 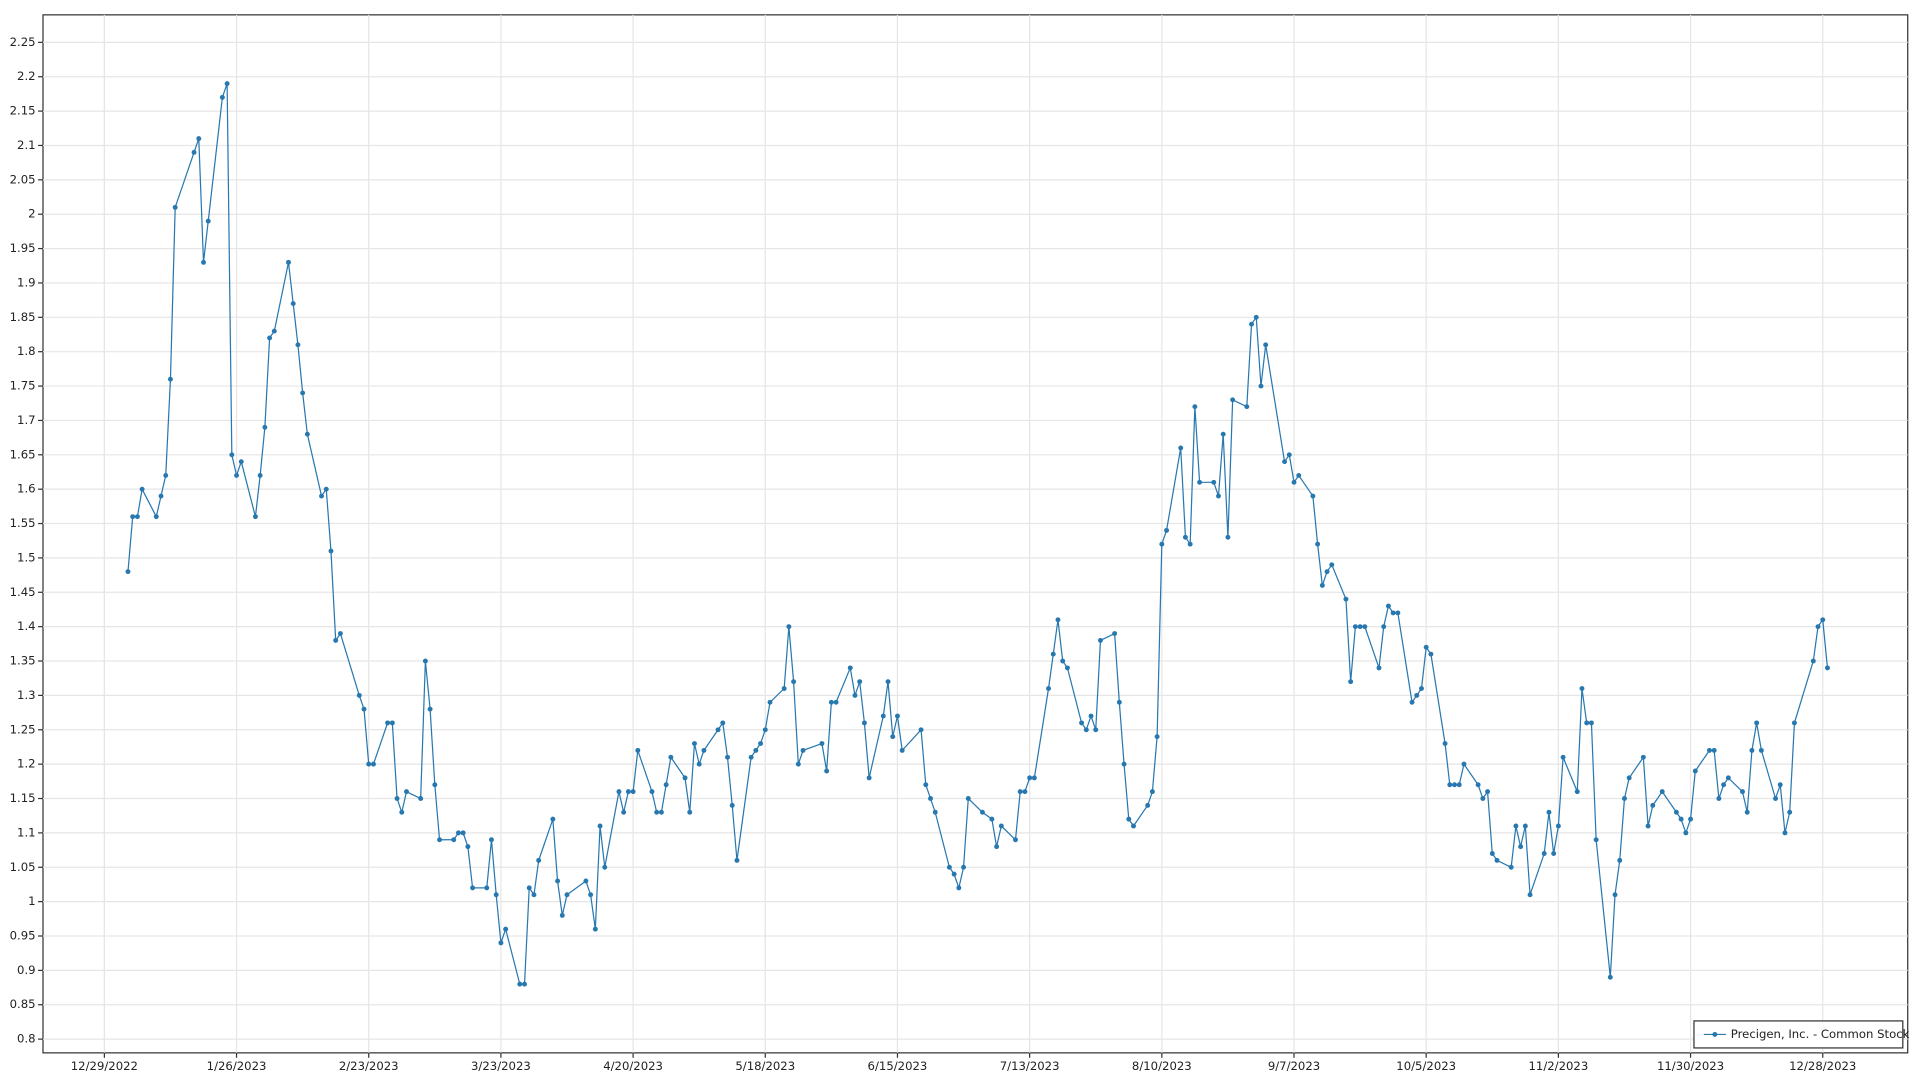 What do you see at coordinates (1162, 1066) in the screenshot?
I see `x-tick-label: 8/10/2023` at bounding box center [1162, 1066].